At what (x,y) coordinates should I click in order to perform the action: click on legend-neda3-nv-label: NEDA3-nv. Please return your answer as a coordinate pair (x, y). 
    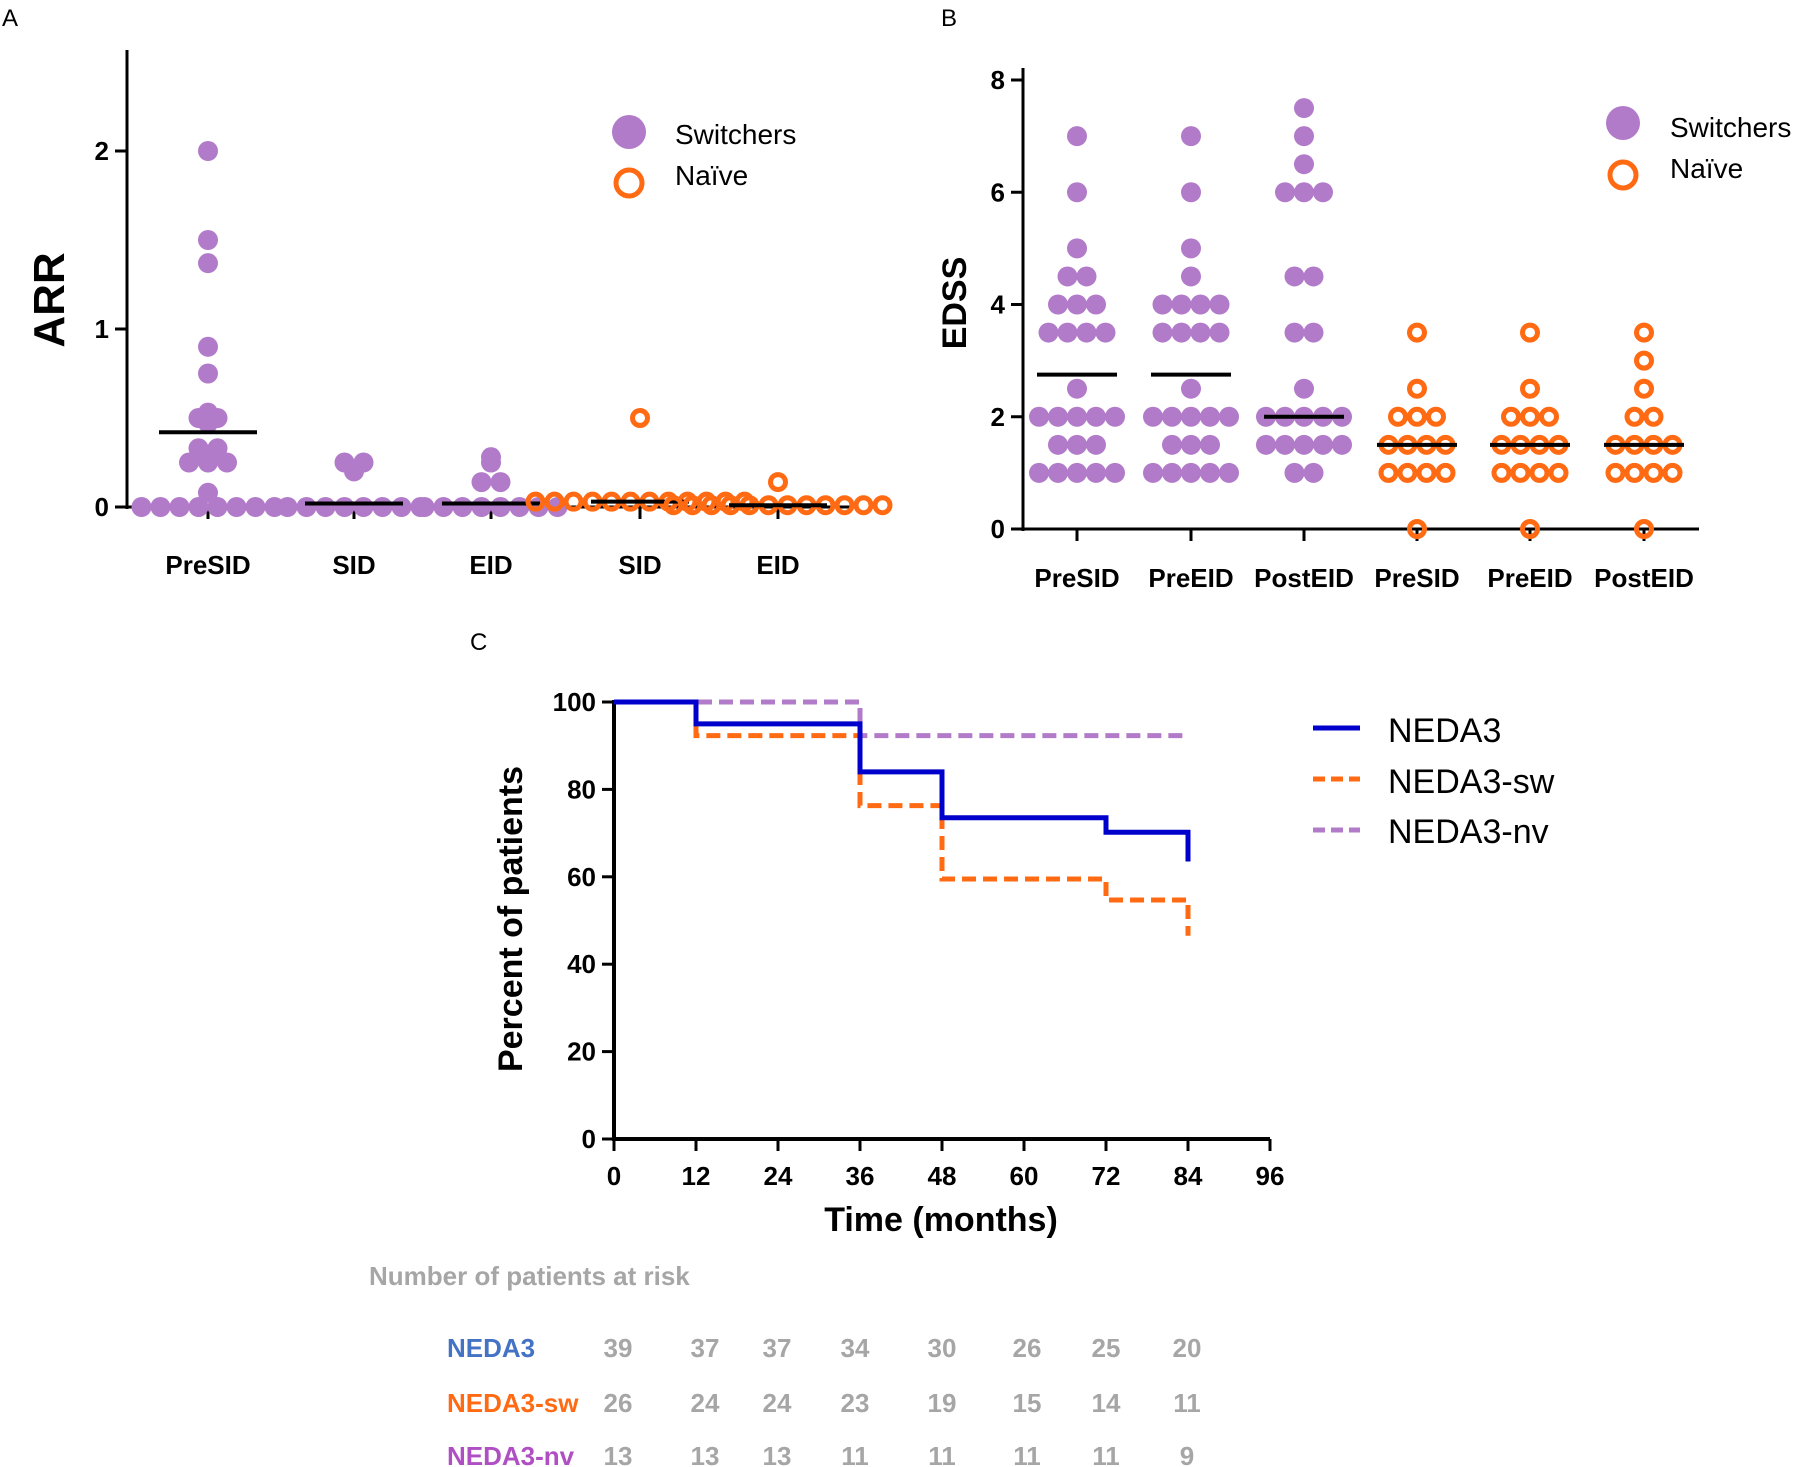
    Looking at the image, I should click on (1468, 832).